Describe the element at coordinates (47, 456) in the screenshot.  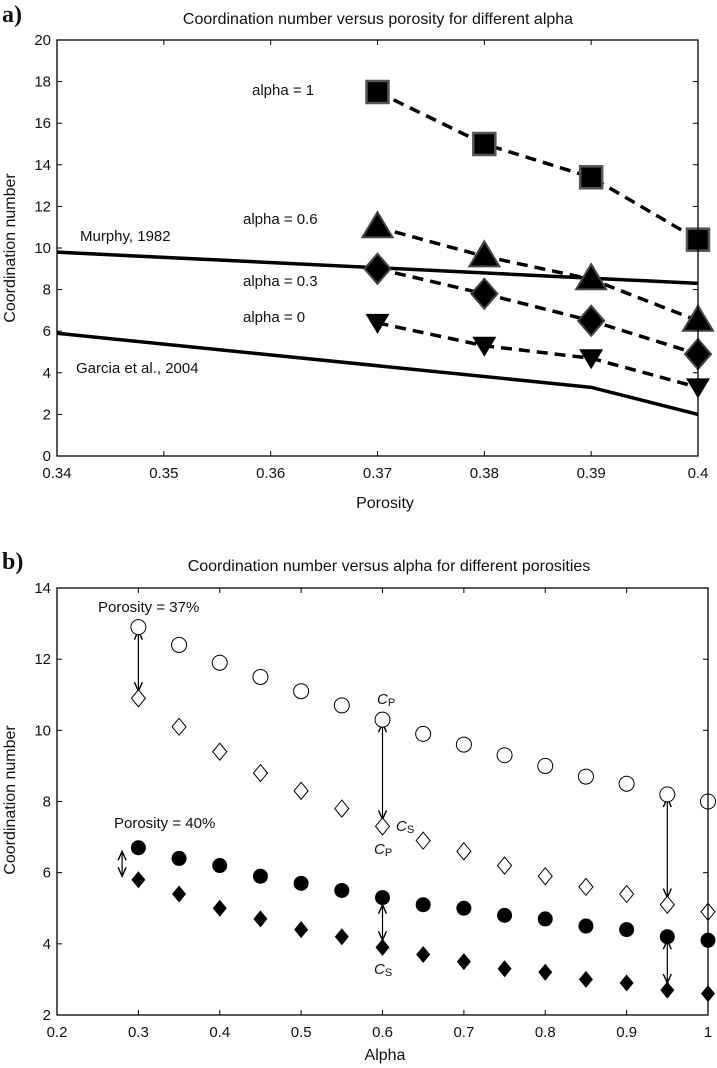
I see `panel-a-y-tick-label: 0` at that location.